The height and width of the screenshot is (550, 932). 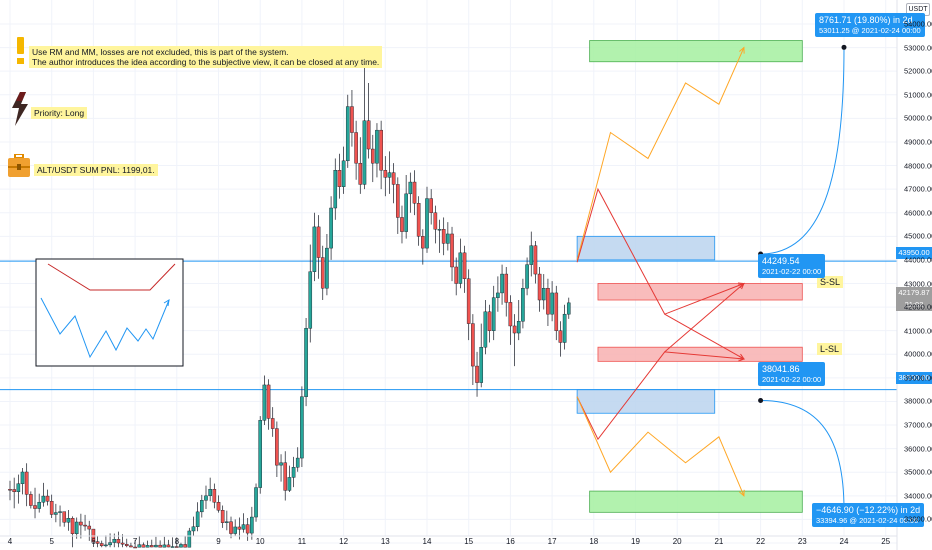 What do you see at coordinates (830, 349) in the screenshot?
I see `long-stop-loss-label: L-SL` at bounding box center [830, 349].